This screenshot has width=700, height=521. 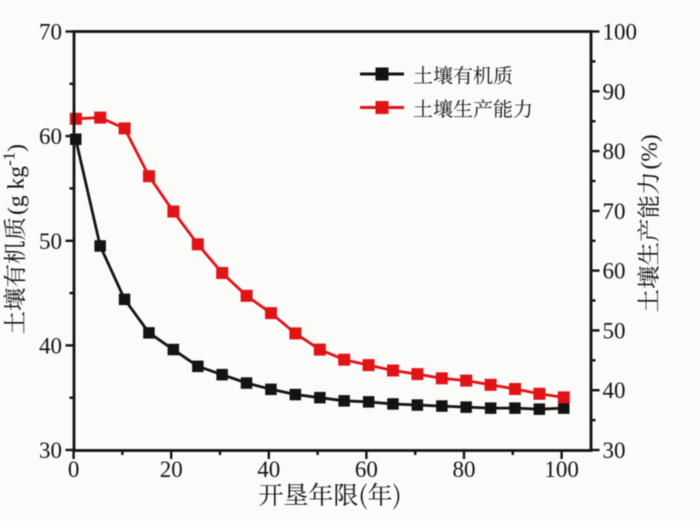 What do you see at coordinates (171, 469) in the screenshot?
I see `svg-text: 20` at bounding box center [171, 469].